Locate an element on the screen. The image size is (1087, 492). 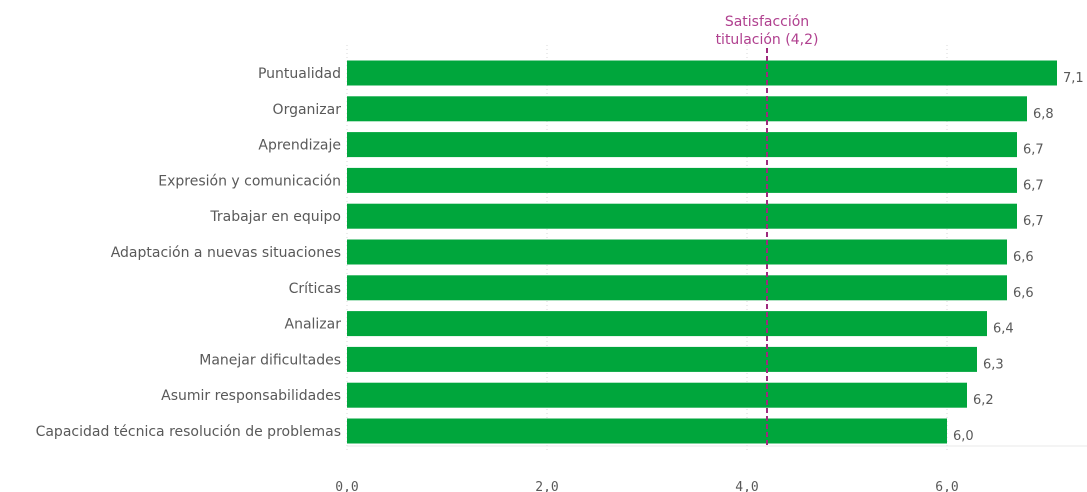
value-label: 6,8 is located at coordinates (1043, 114).